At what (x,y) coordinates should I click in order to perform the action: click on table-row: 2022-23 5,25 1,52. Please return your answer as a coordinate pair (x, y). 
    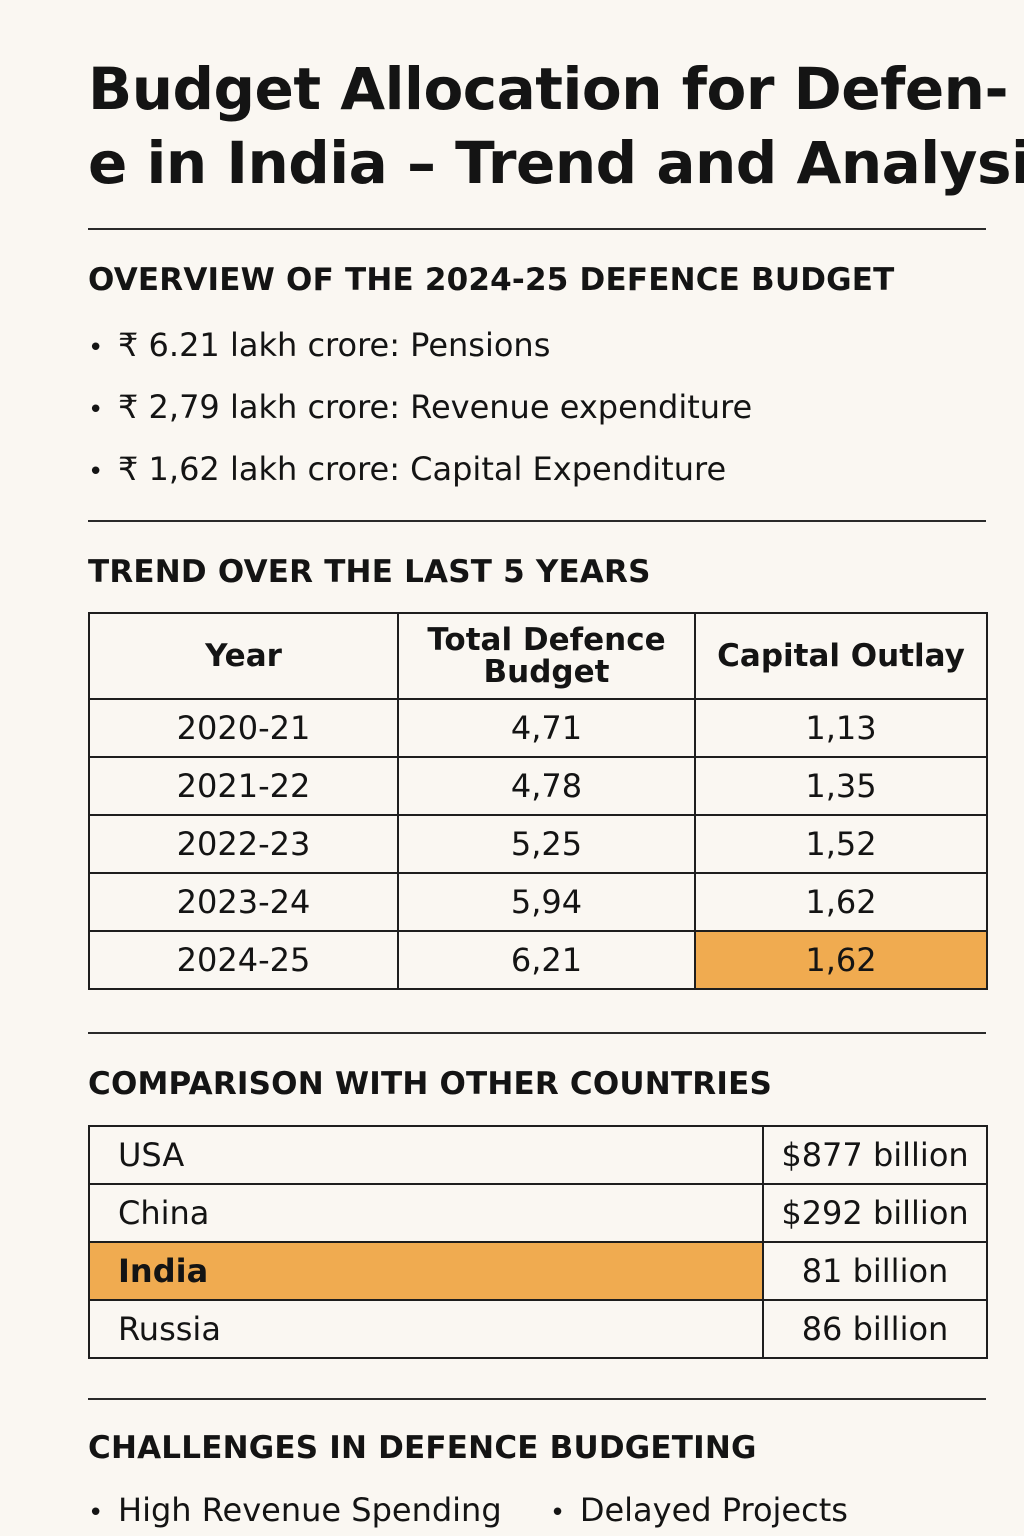
    Looking at the image, I should click on (538, 844).